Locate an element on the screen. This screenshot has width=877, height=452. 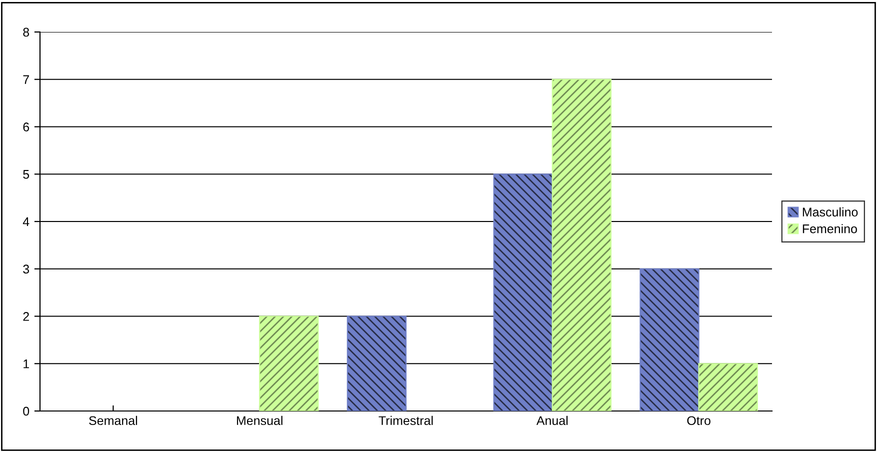
y-tick-label: 3 is located at coordinates (26, 269).